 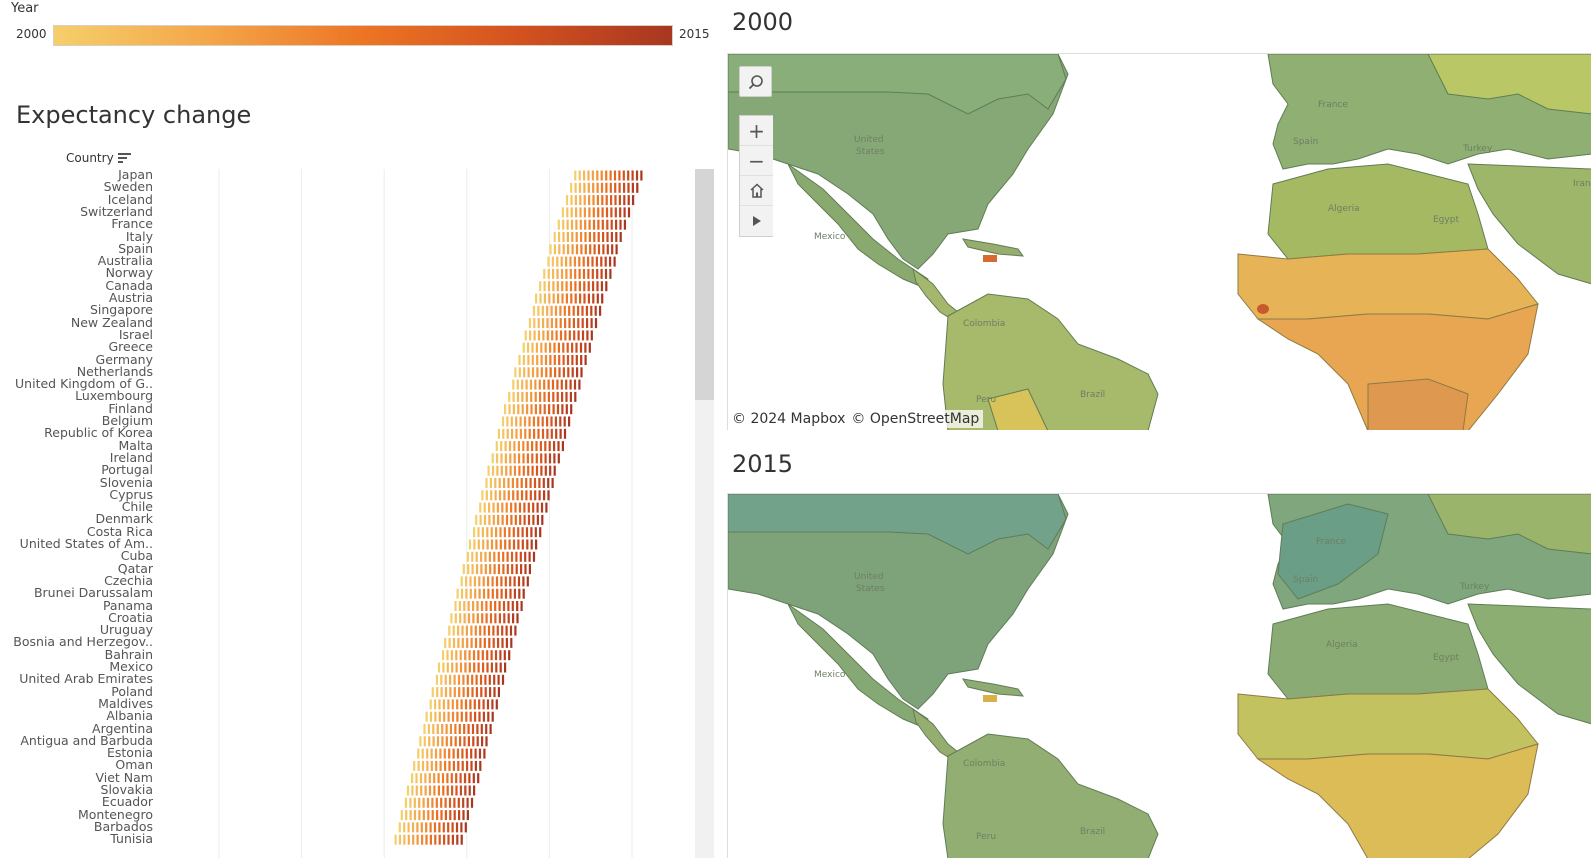 What do you see at coordinates (115, 814) in the screenshot?
I see `country-label: Montenegro` at bounding box center [115, 814].